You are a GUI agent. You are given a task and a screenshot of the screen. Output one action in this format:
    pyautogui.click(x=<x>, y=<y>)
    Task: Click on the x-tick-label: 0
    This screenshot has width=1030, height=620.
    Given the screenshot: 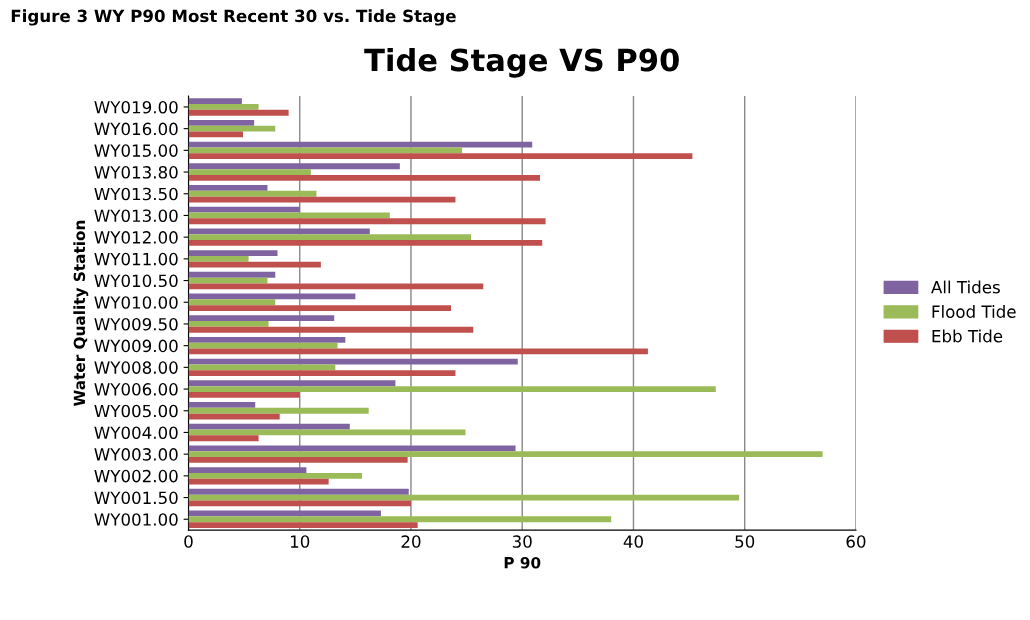 What is the action you would take?
    pyautogui.click(x=188, y=541)
    